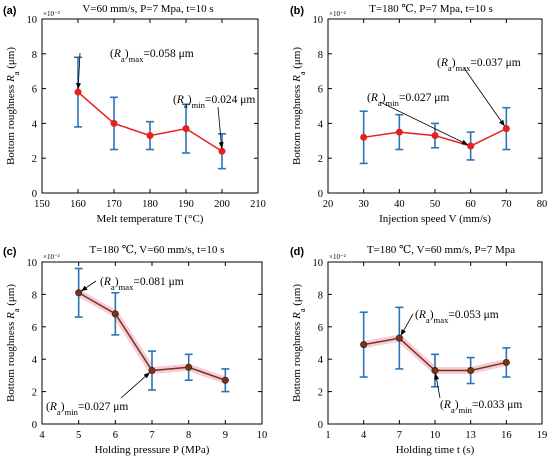 Image resolution: width=550 pixels, height=473 pixels. Describe the element at coordinates (115, 435) in the screenshot. I see `x-tick-label: 6` at that location.